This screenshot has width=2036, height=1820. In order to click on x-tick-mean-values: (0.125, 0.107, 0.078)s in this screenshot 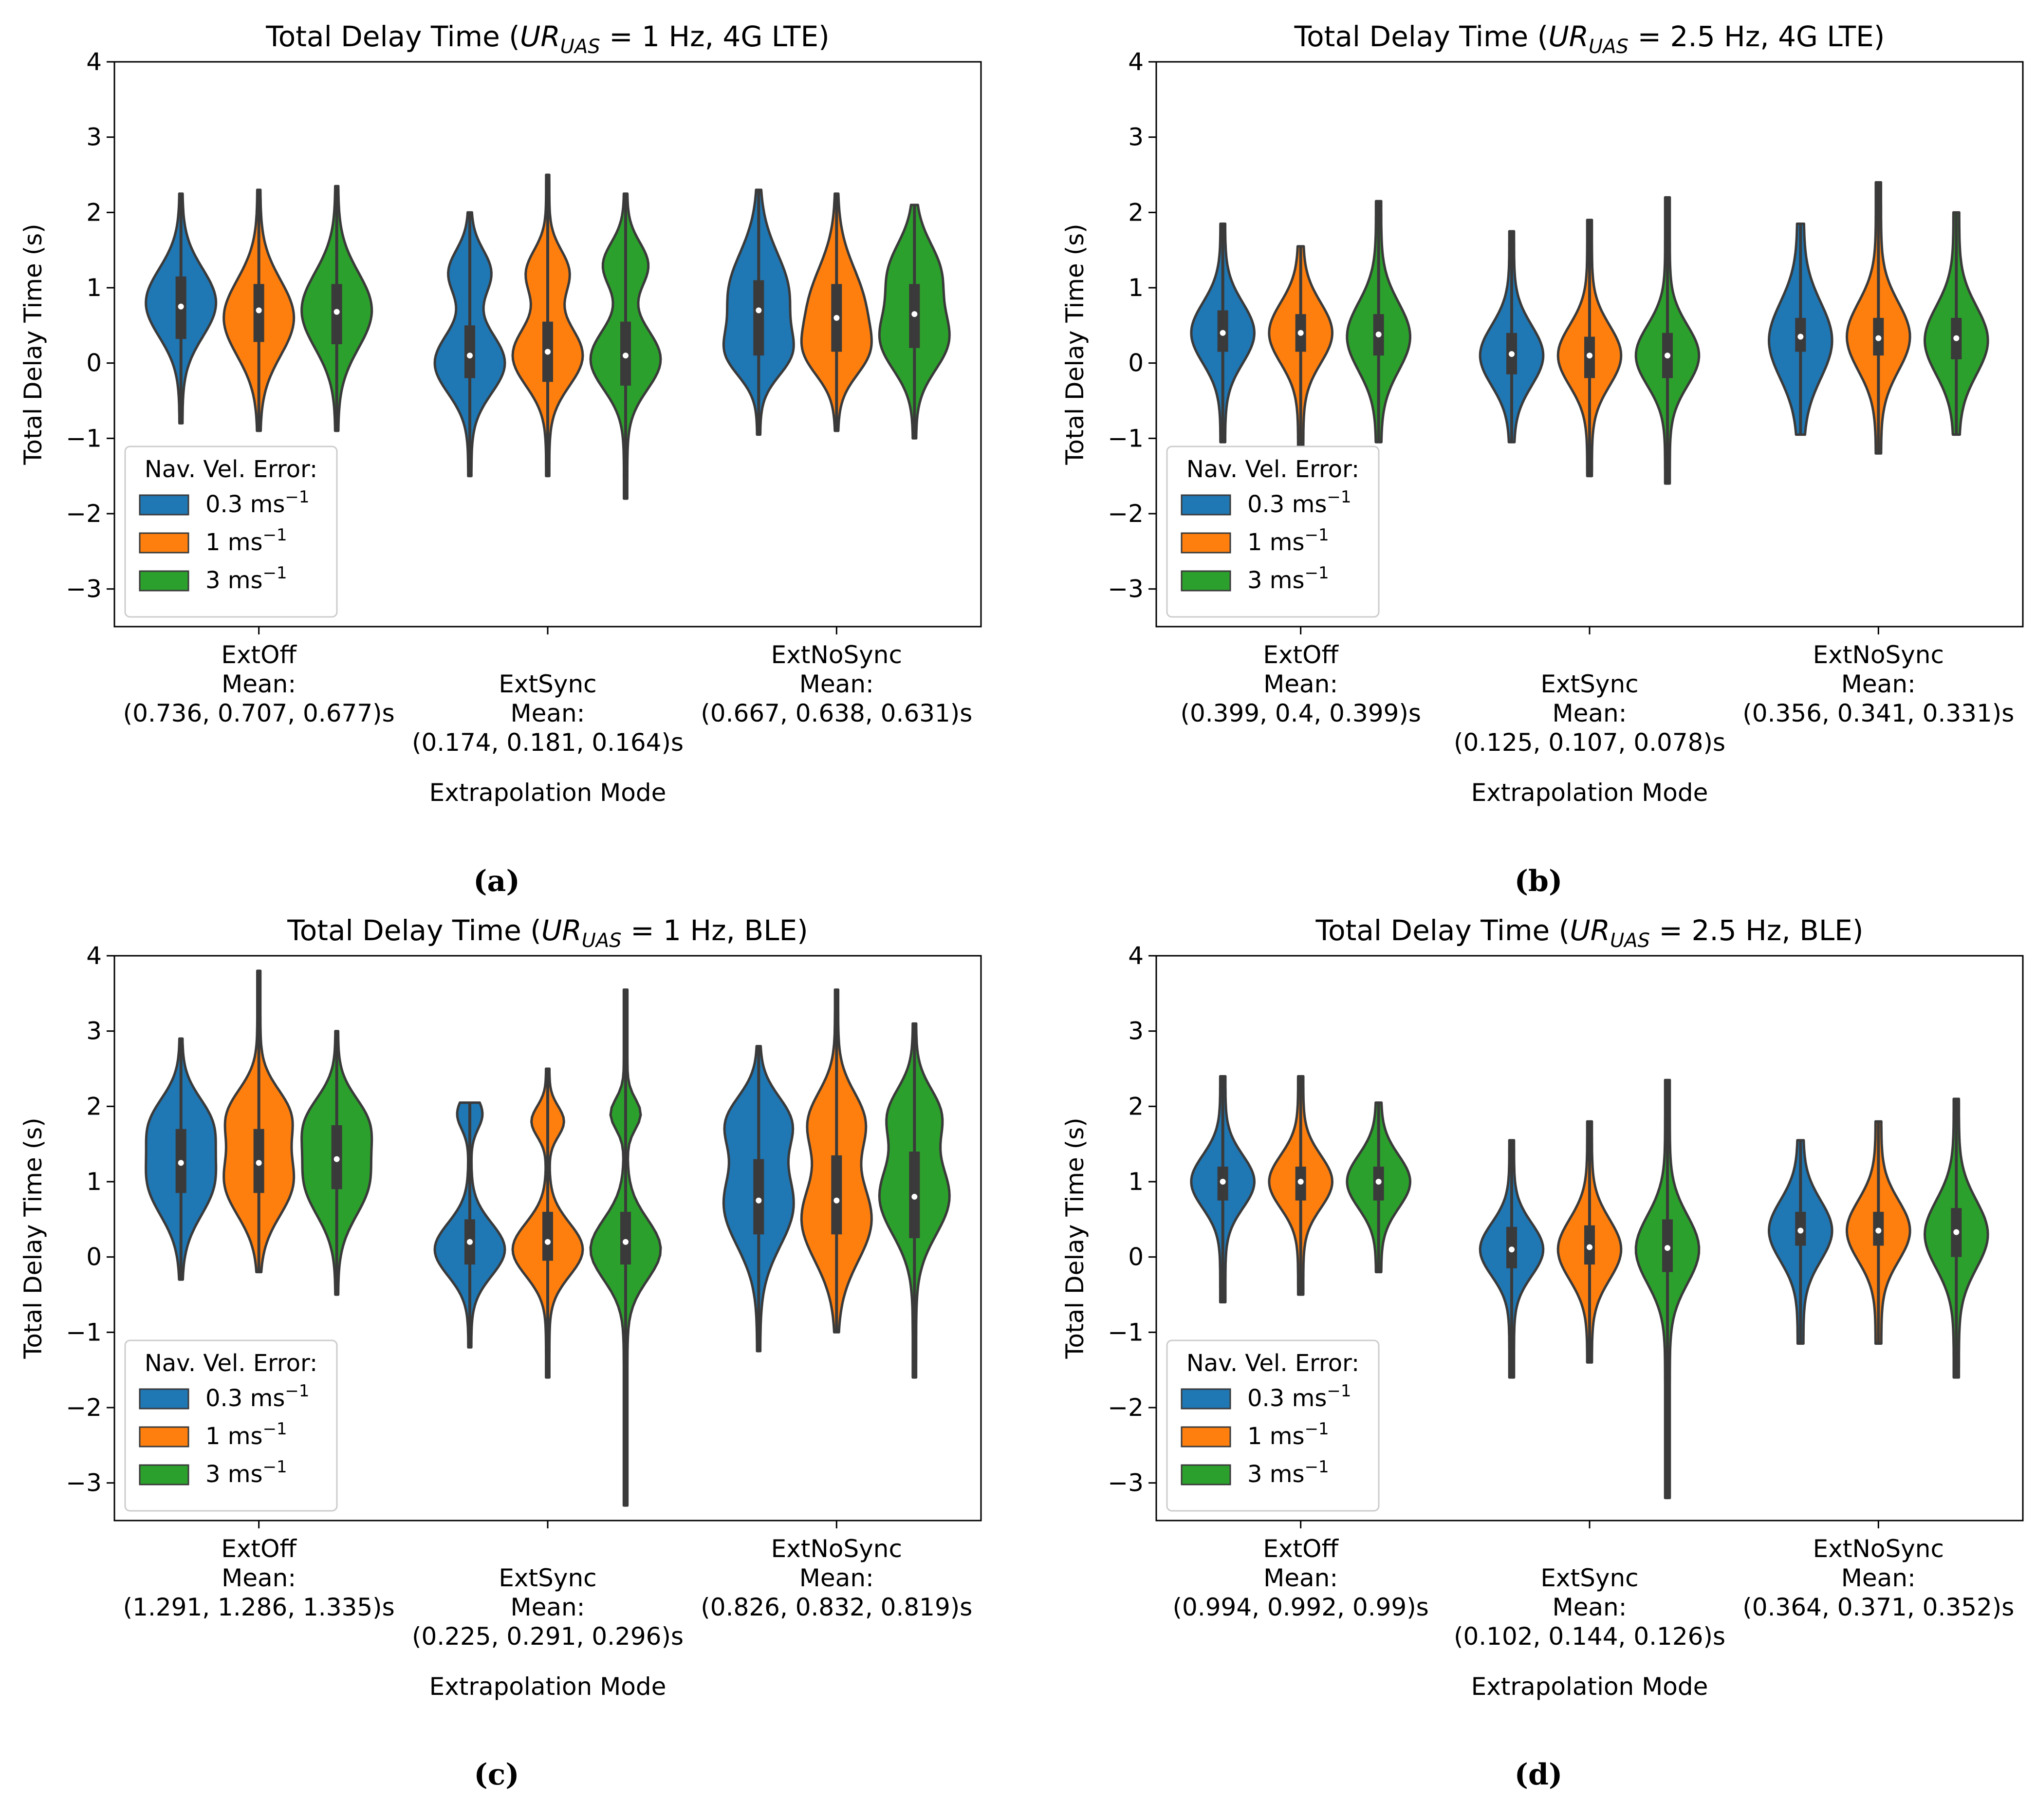, I will do `click(1589, 742)`.